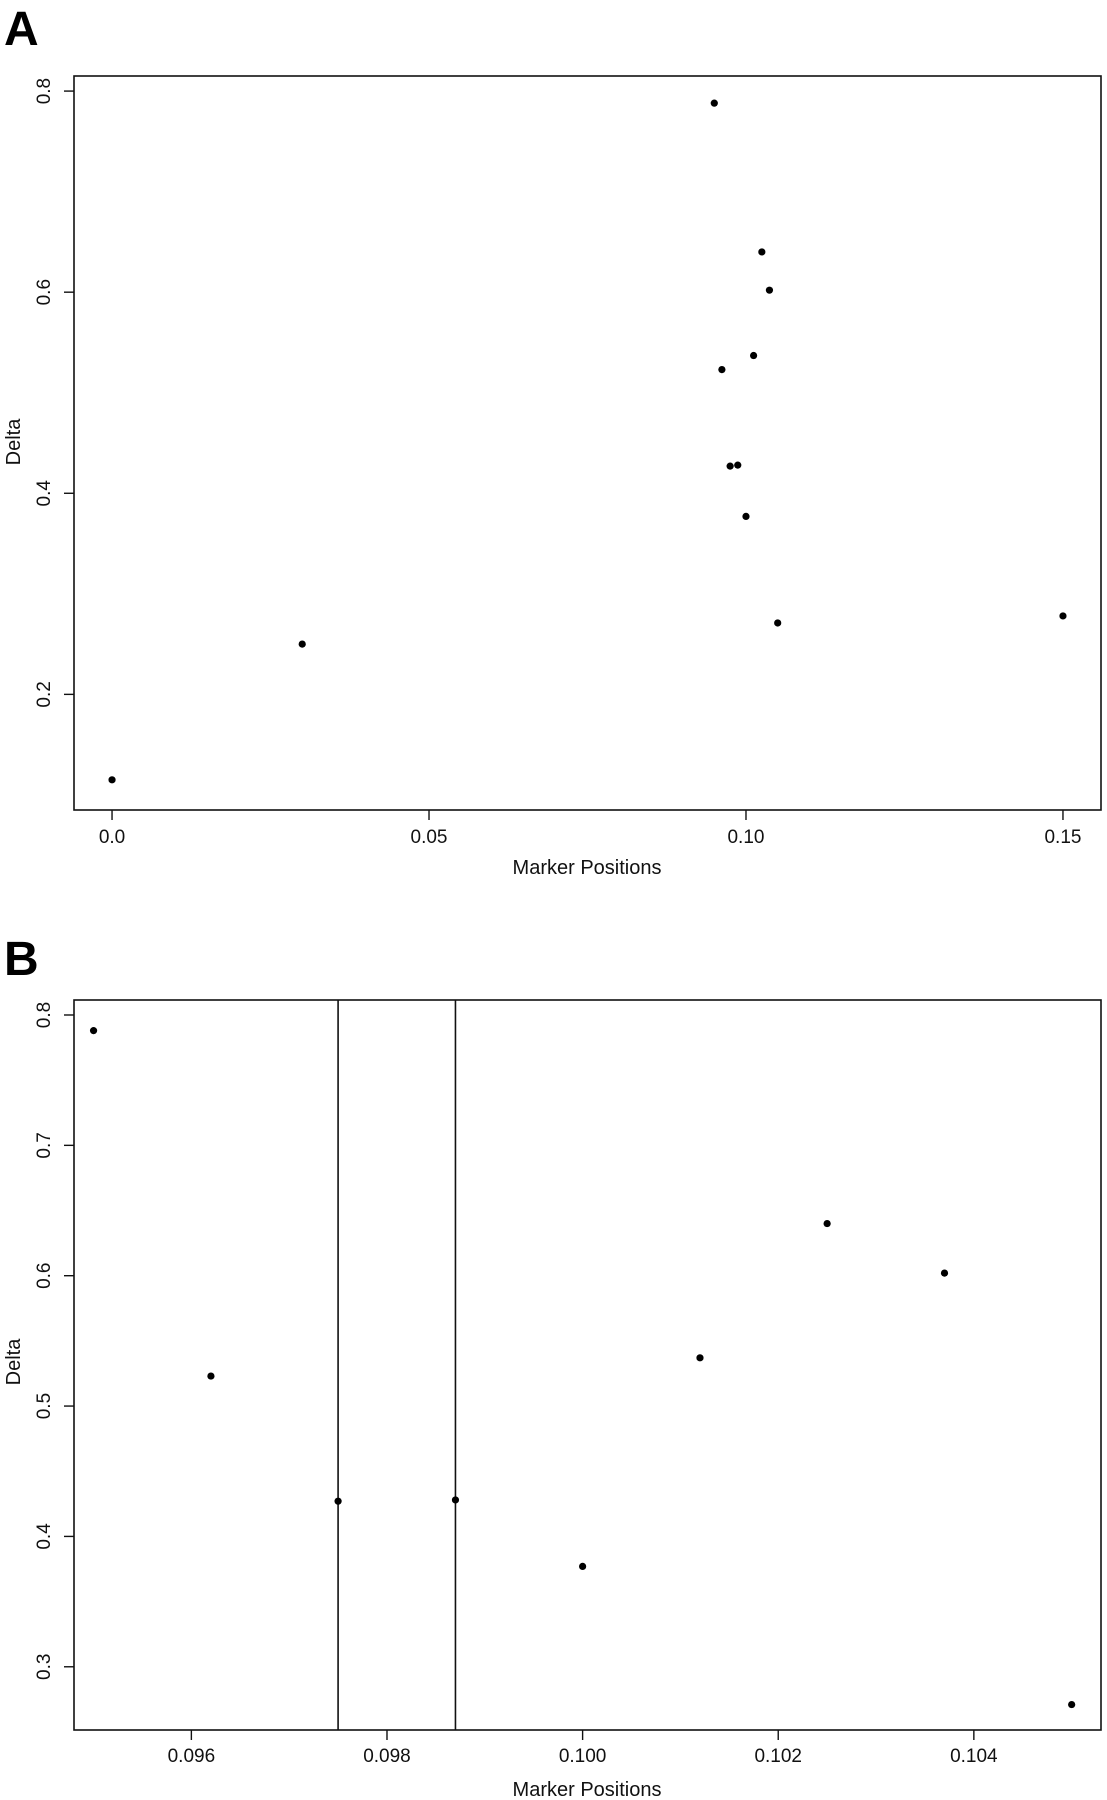 Image resolution: width=1107 pixels, height=1800 pixels. I want to click on x-tick-label: 0.0, so click(112, 837).